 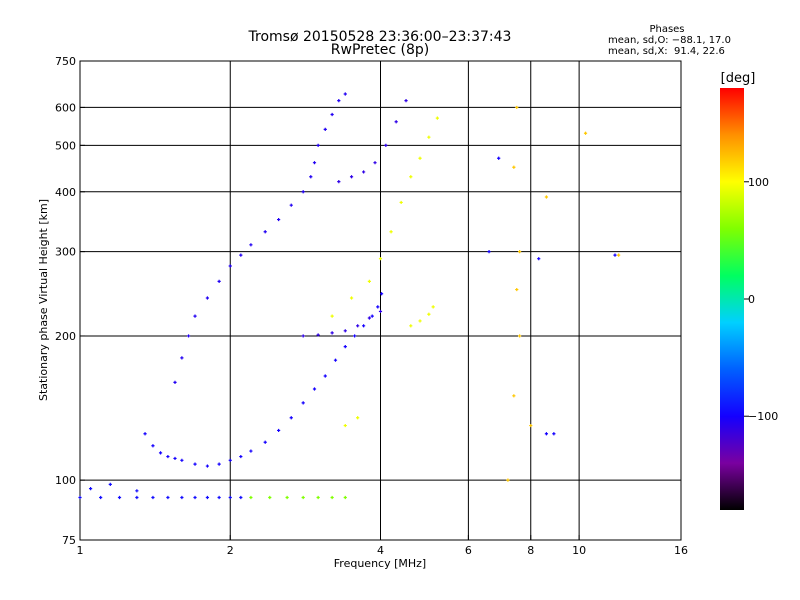 I want to click on x-tick-label: 2, so click(x=230, y=550).